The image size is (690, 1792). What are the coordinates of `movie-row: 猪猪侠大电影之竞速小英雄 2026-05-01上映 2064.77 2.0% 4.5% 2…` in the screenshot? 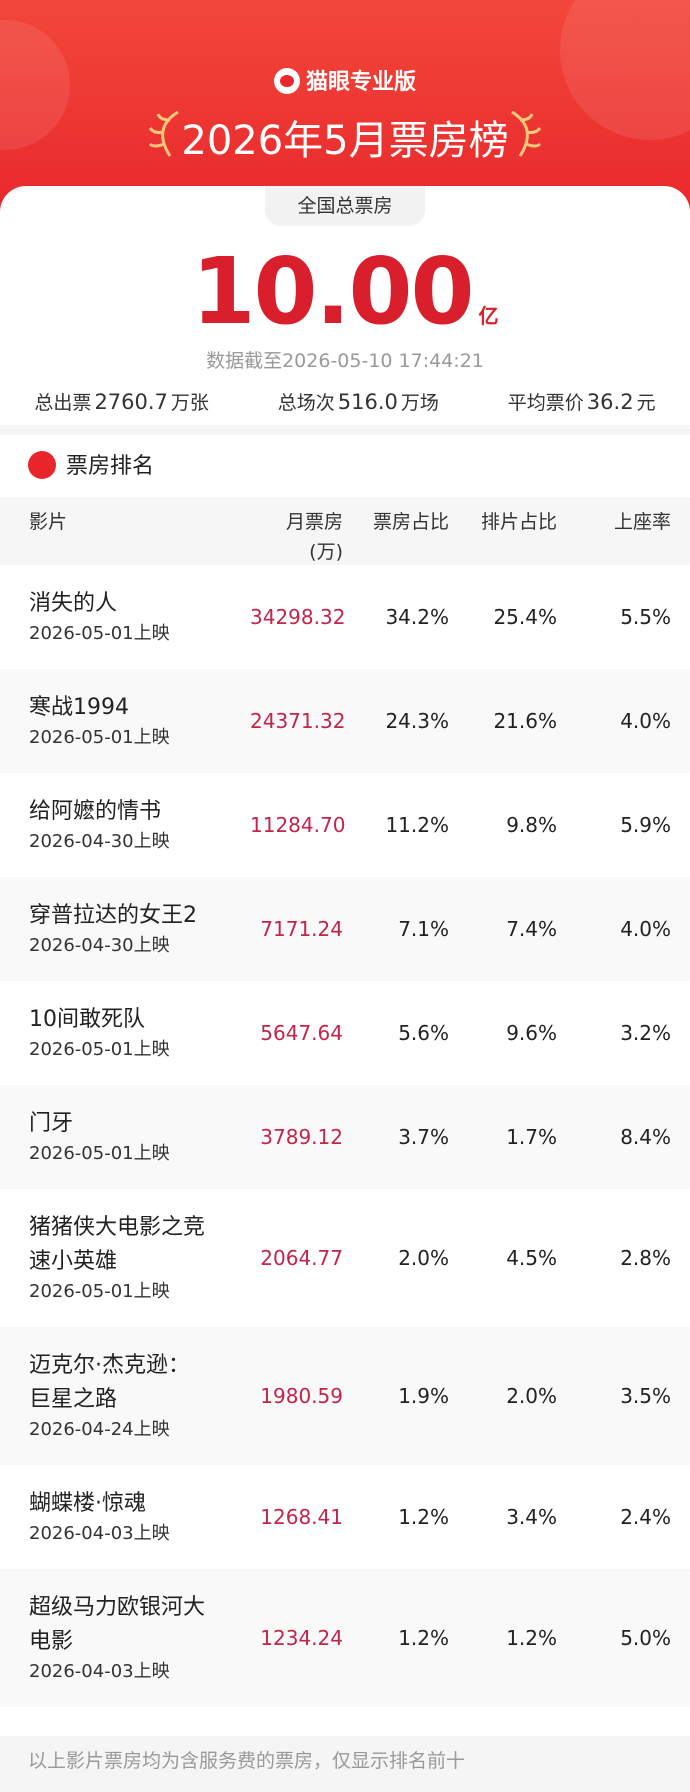 It's located at (345, 1258).